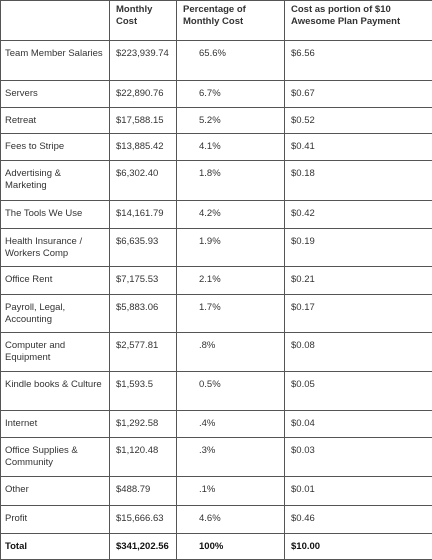  I want to click on table-cell: 1.8%, so click(230, 180).